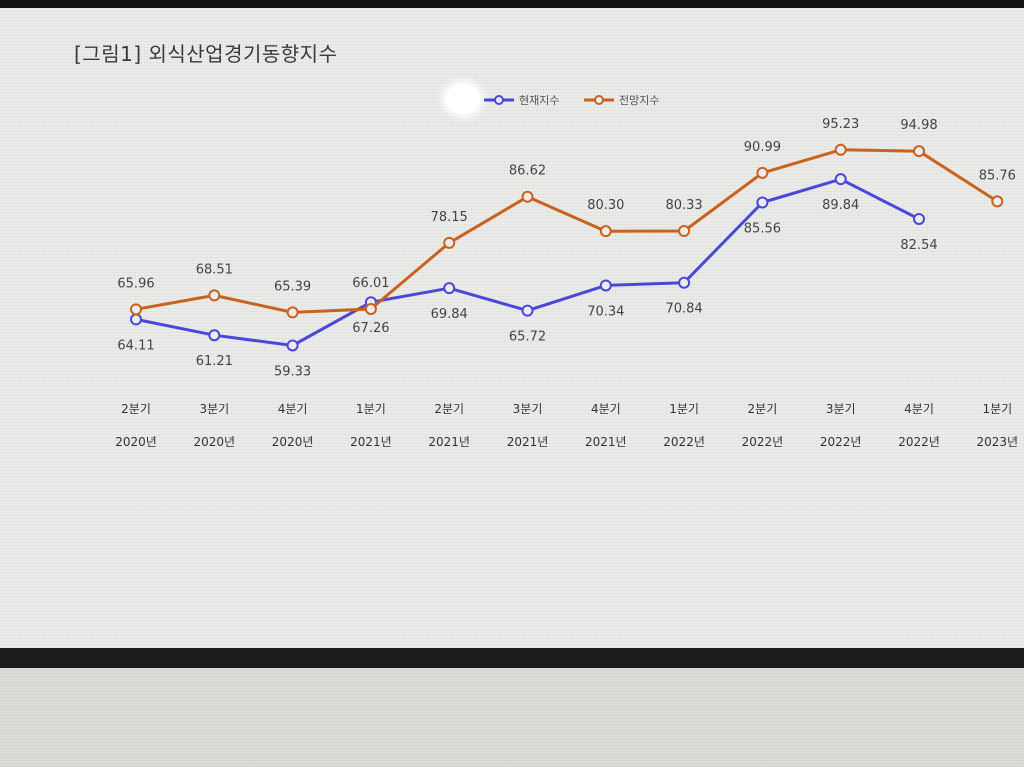  Describe the element at coordinates (370, 283) in the screenshot. I see `data-label-1-3: 66.01` at that location.